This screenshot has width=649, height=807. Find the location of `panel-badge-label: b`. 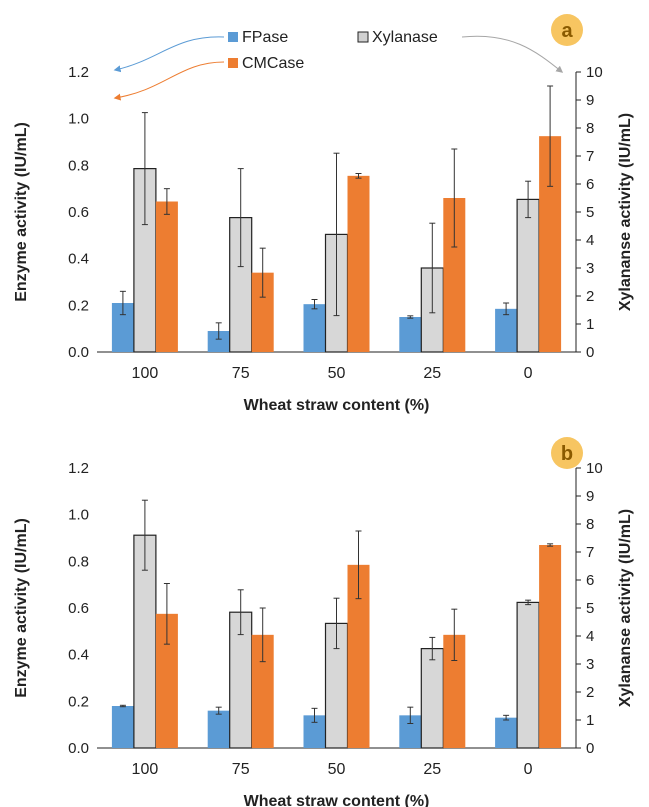

panel-badge-label: b is located at coordinates (567, 454).